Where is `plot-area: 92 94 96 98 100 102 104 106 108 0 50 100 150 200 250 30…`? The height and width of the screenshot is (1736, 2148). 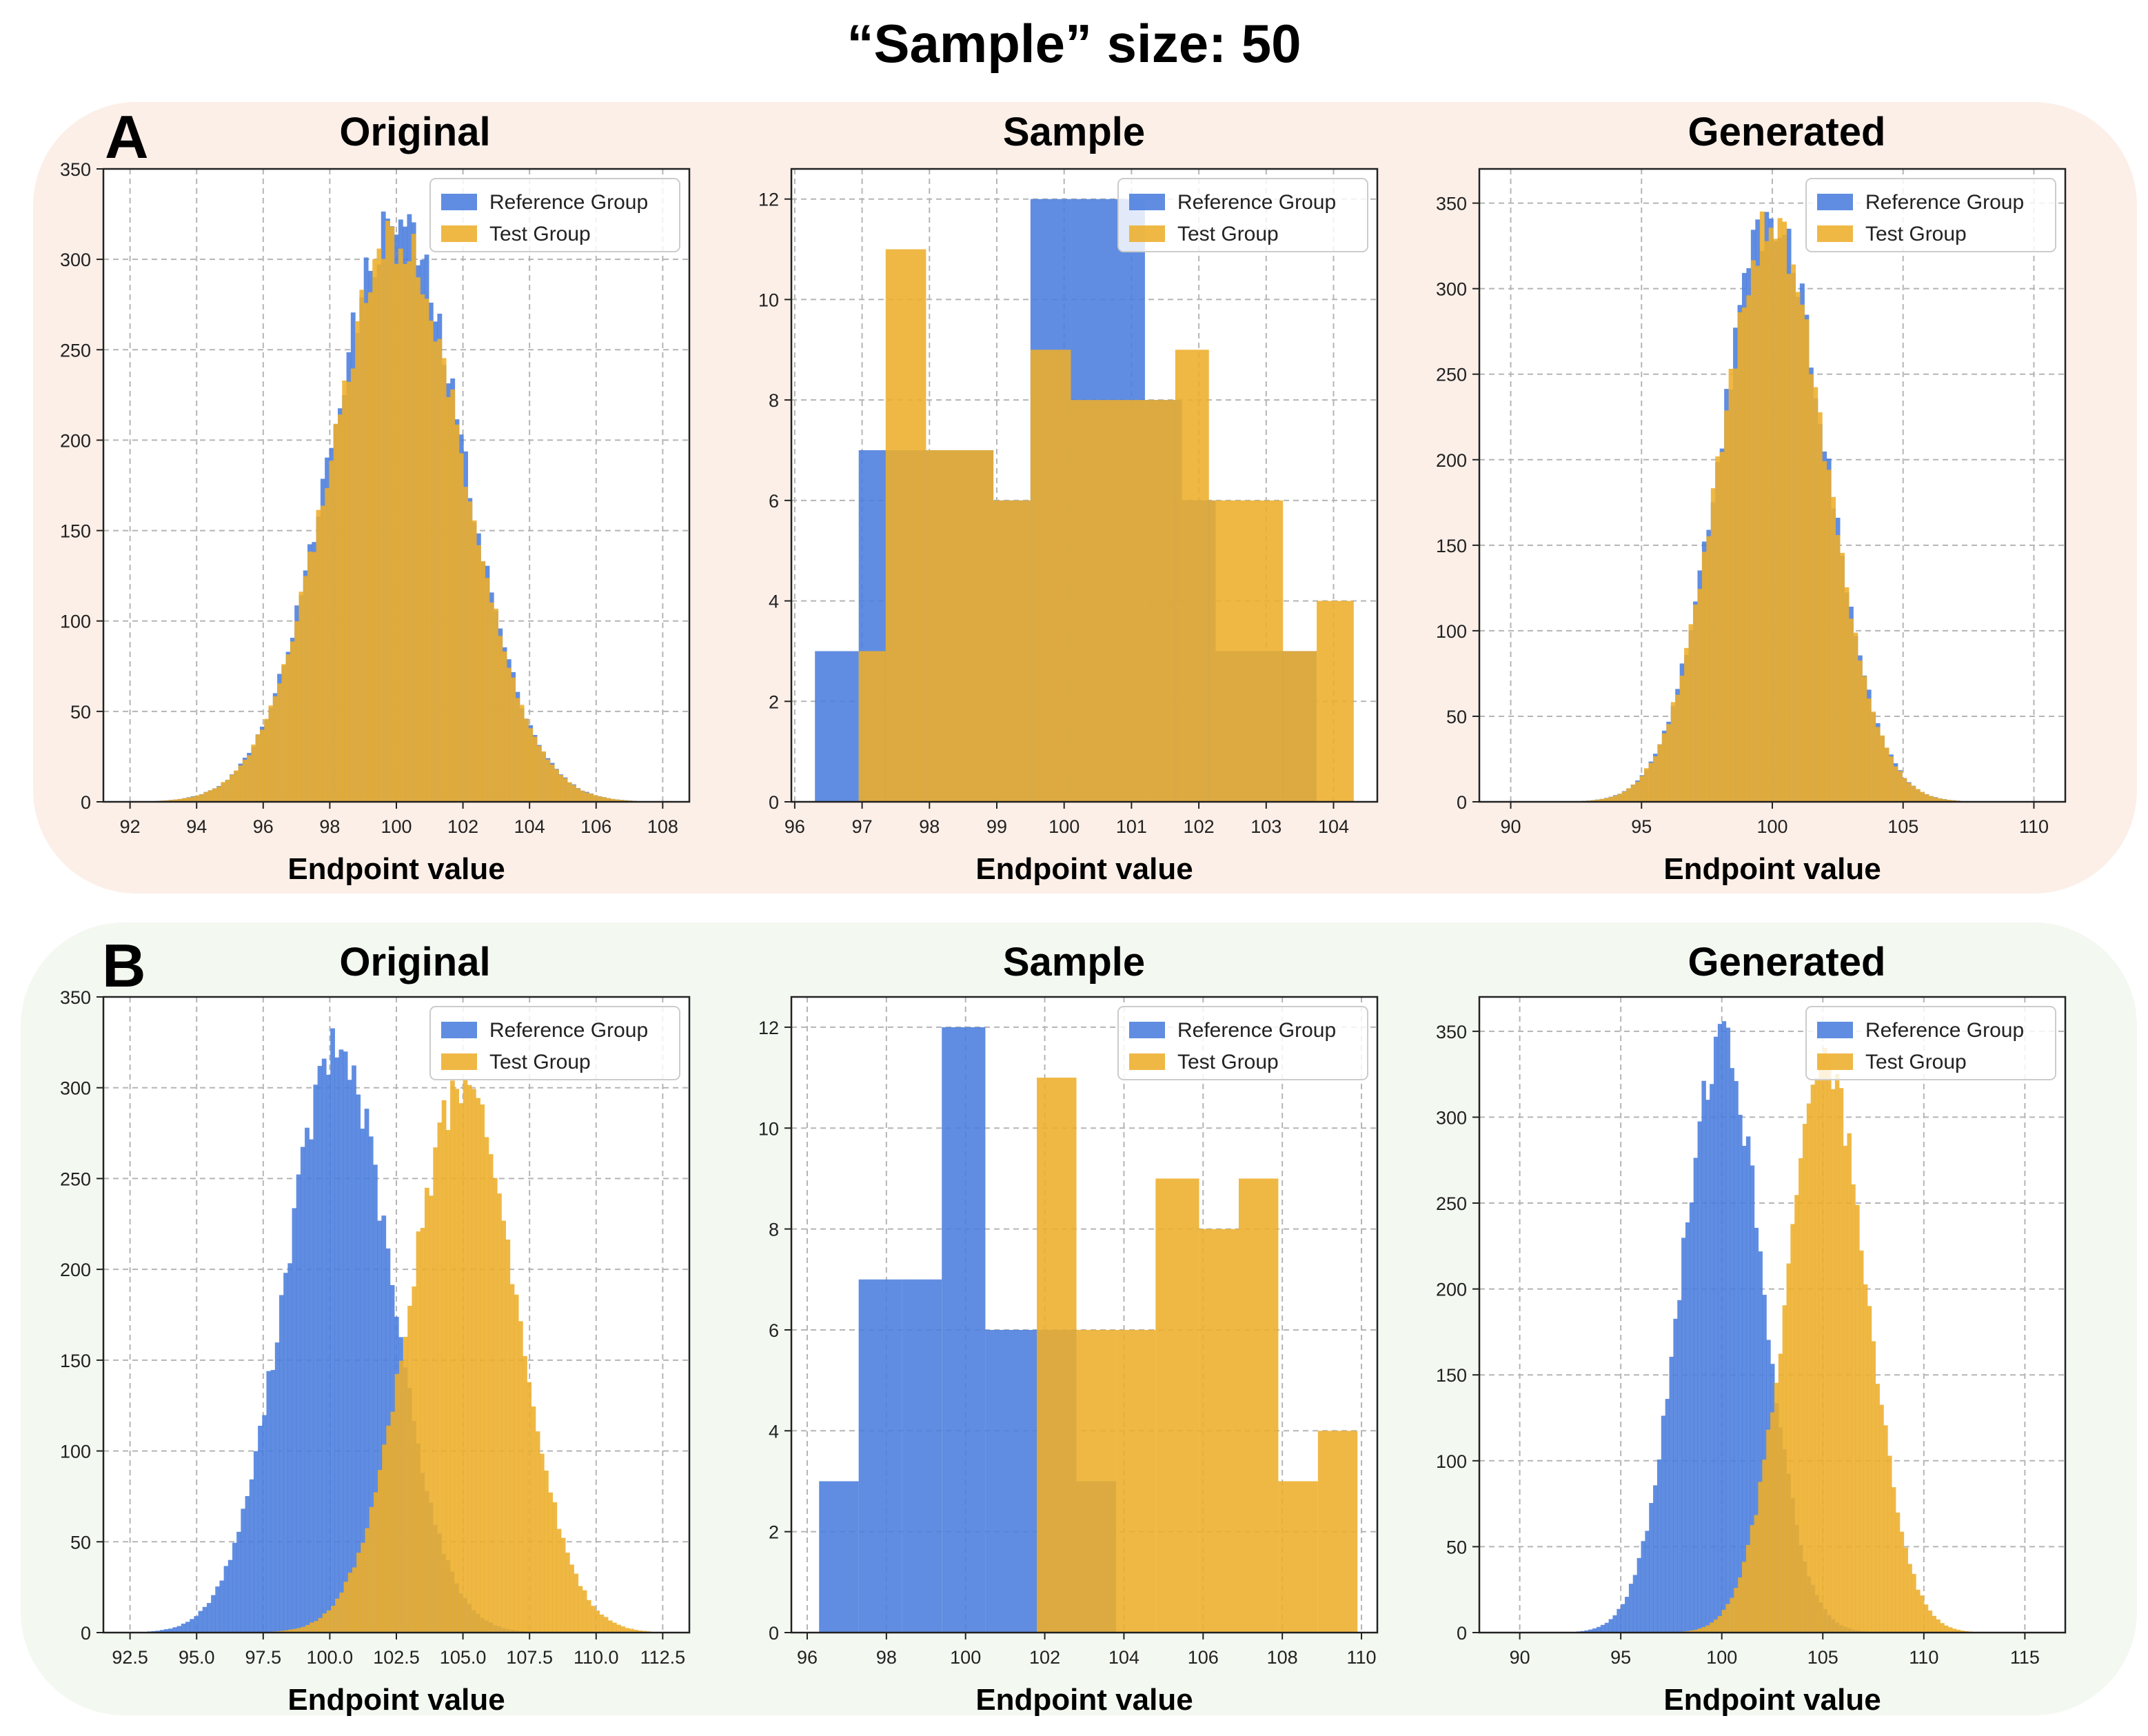
plot-area: 92 94 96 98 100 102 104 106 108 0 50 100 150 200 250 30… is located at coordinates (375, 522).